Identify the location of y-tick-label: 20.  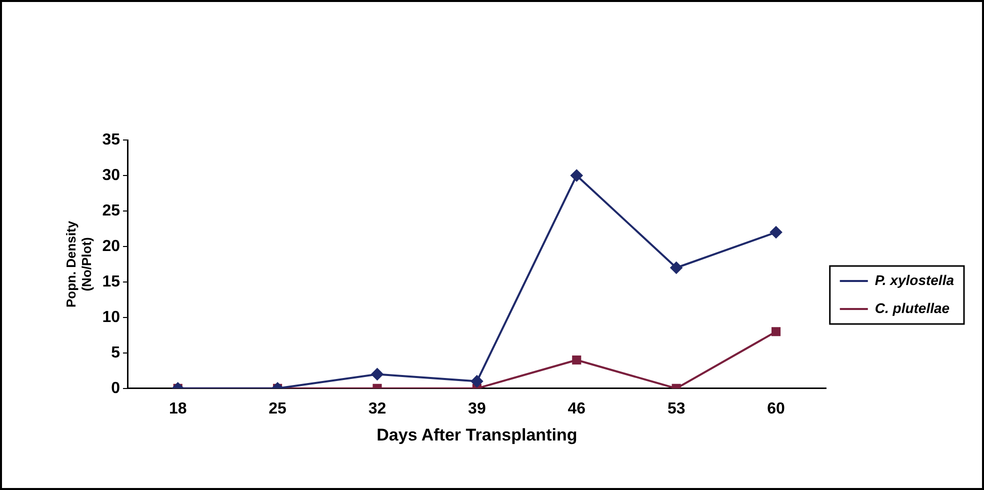
(111, 246).